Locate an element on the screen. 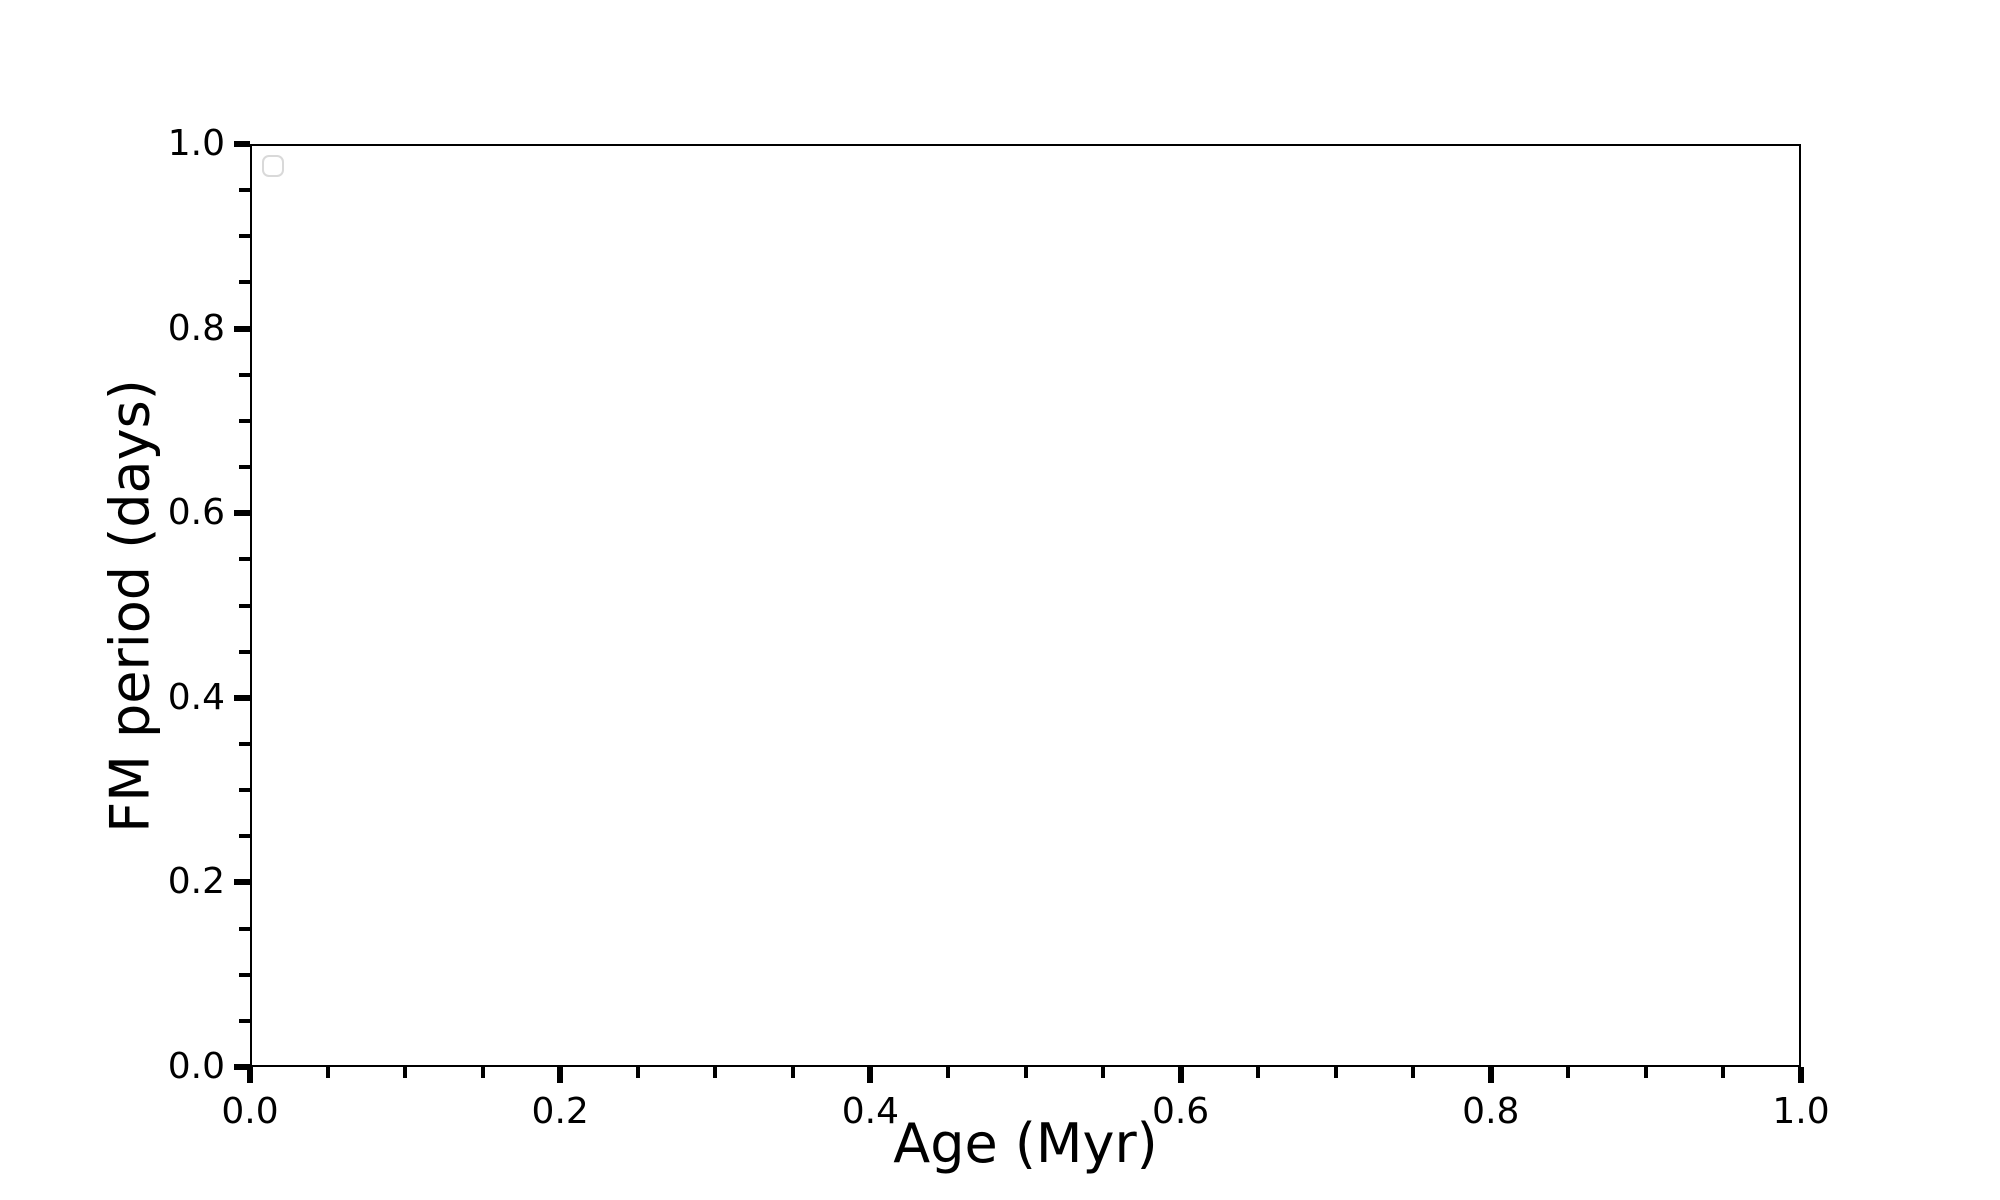  y-tick-label: 0.6 is located at coordinates (196, 513).